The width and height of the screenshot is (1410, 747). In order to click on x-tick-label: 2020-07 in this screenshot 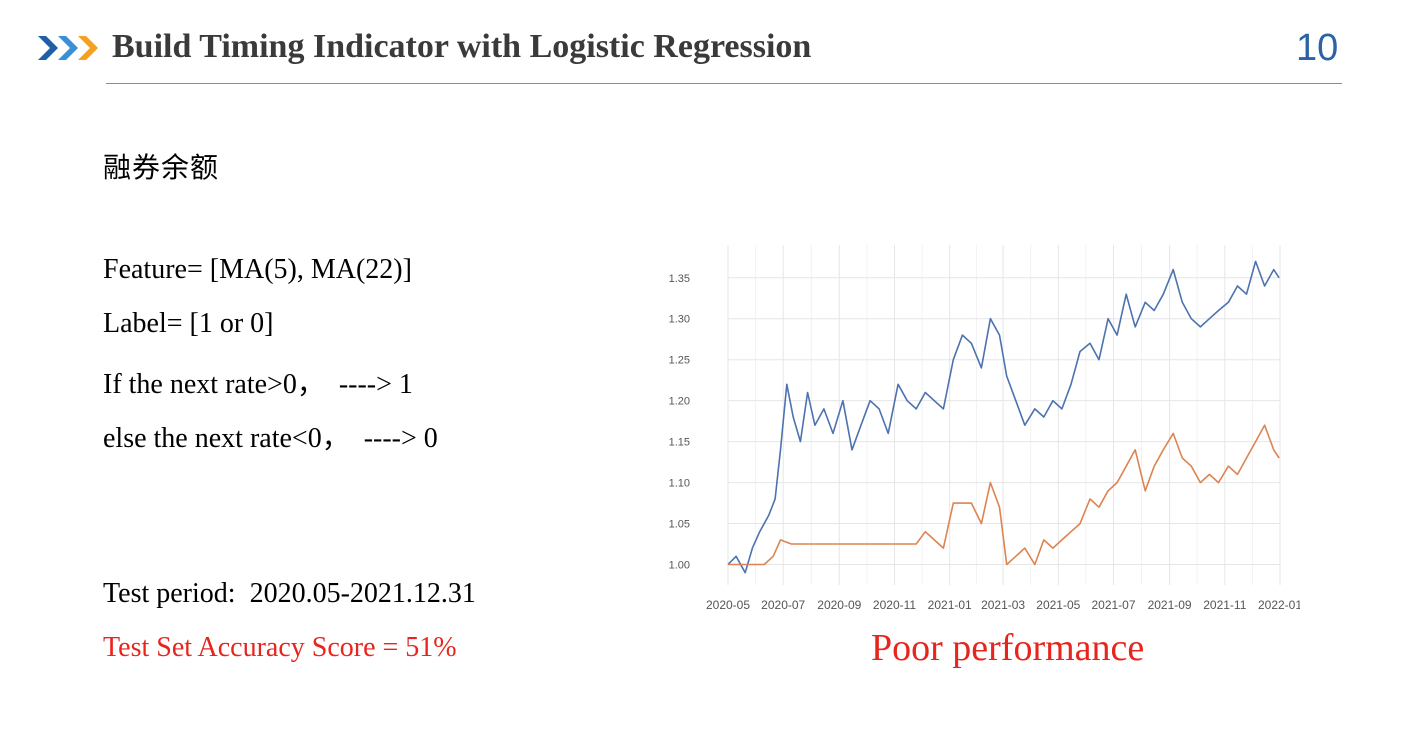, I will do `click(783, 605)`.